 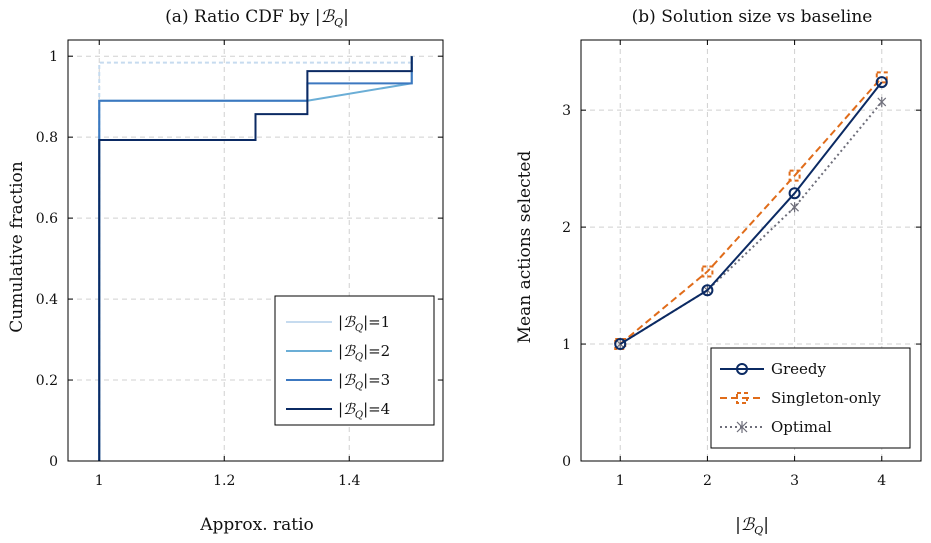 I want to click on panel-b-title: (b) Solution size vs baseline, so click(x=752, y=17).